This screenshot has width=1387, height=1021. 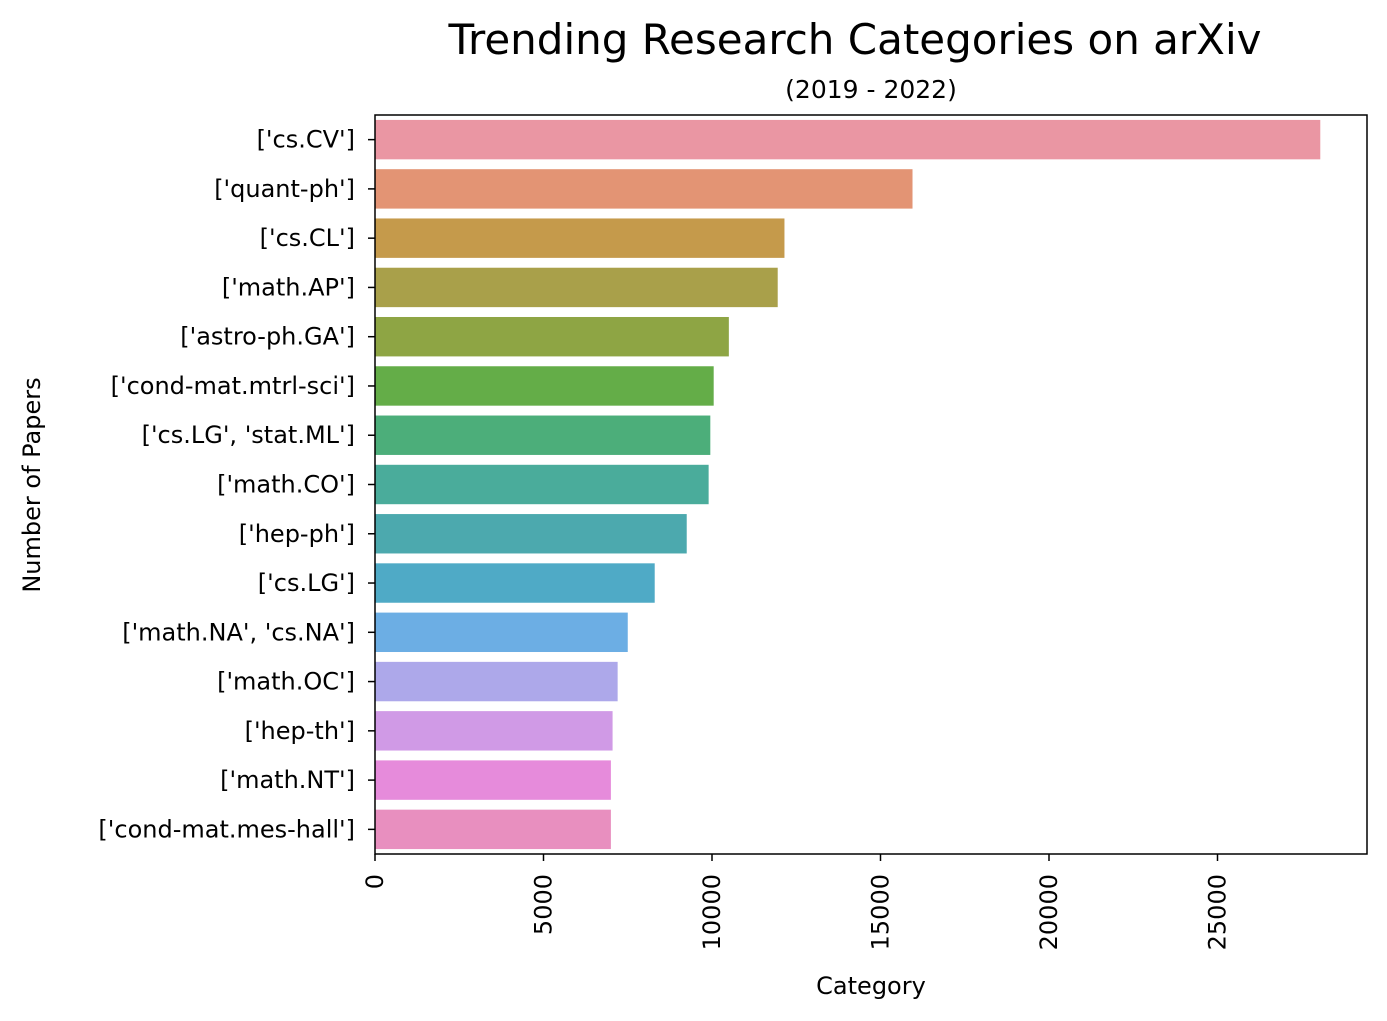 I want to click on y-tick-label: ['math.NT'], so click(x=287, y=780).